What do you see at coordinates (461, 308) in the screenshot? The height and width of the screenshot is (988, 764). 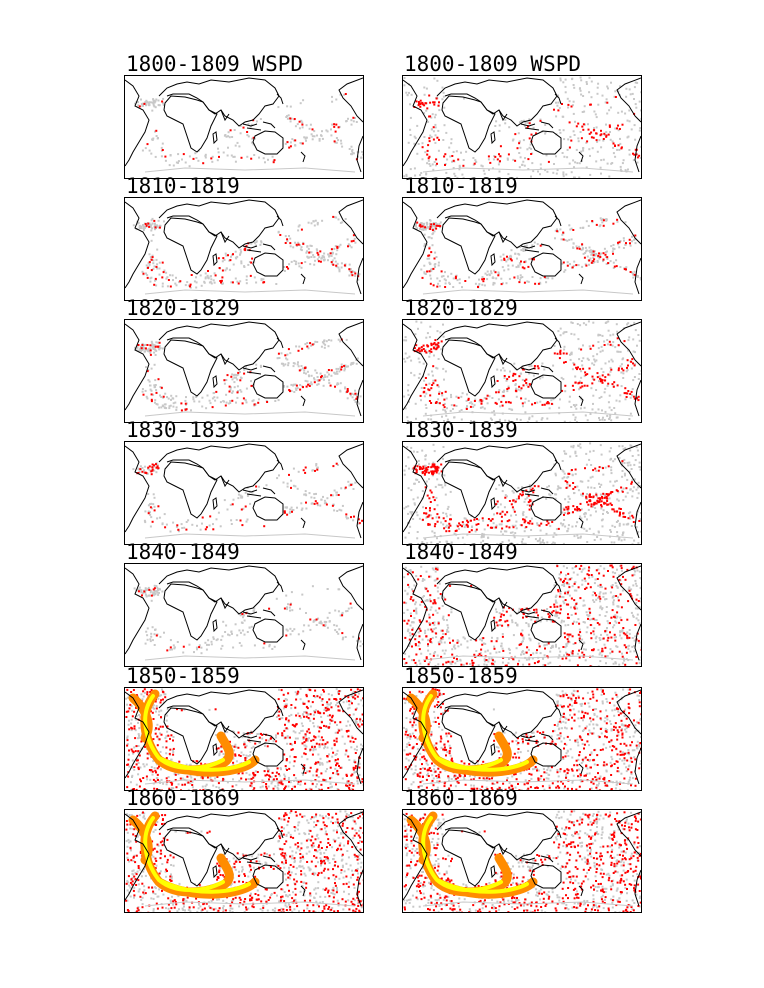 I see `panel-title: 1820-1829` at bounding box center [461, 308].